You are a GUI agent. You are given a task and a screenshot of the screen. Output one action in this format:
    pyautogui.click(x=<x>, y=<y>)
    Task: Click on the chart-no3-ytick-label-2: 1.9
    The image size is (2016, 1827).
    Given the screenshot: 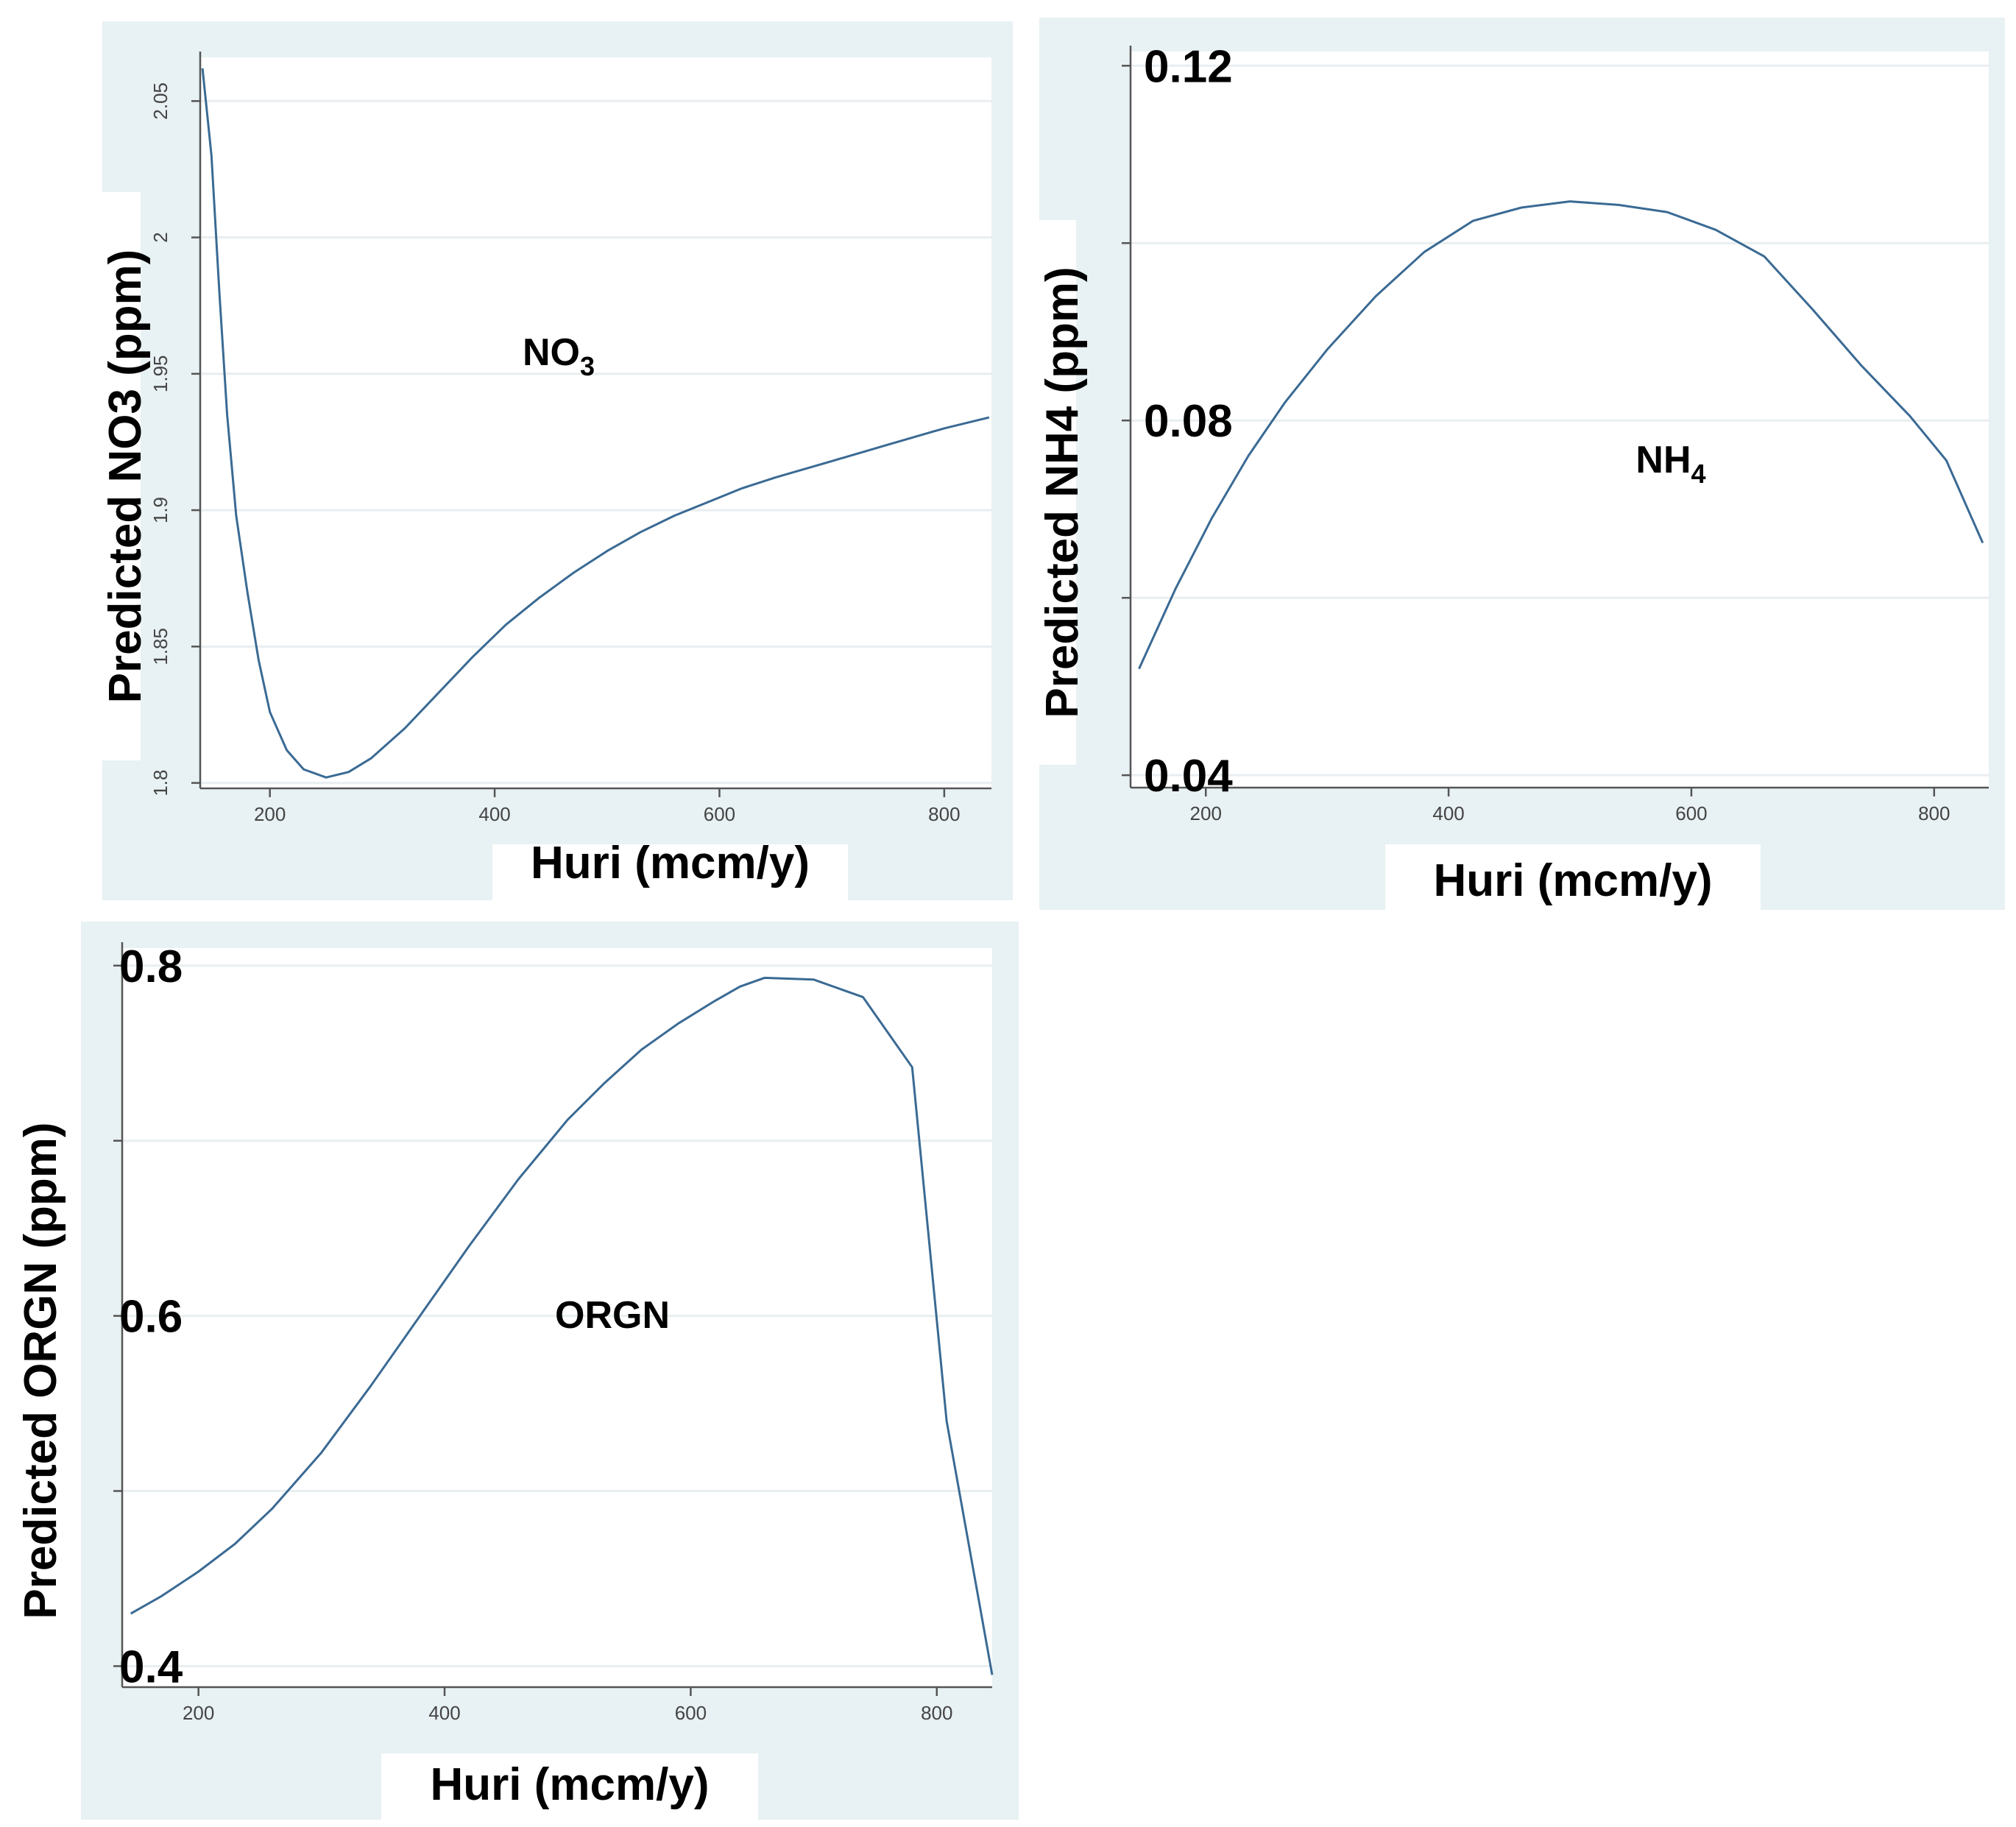 What is the action you would take?
    pyautogui.click(x=160, y=510)
    